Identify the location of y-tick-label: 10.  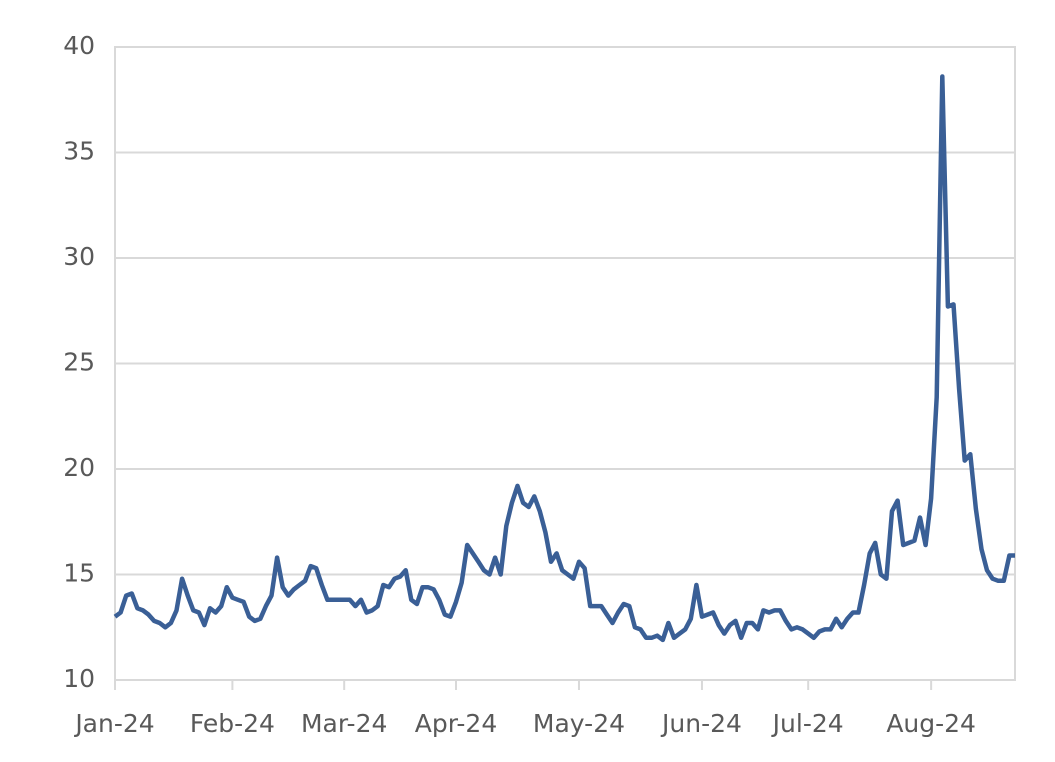
(79, 678).